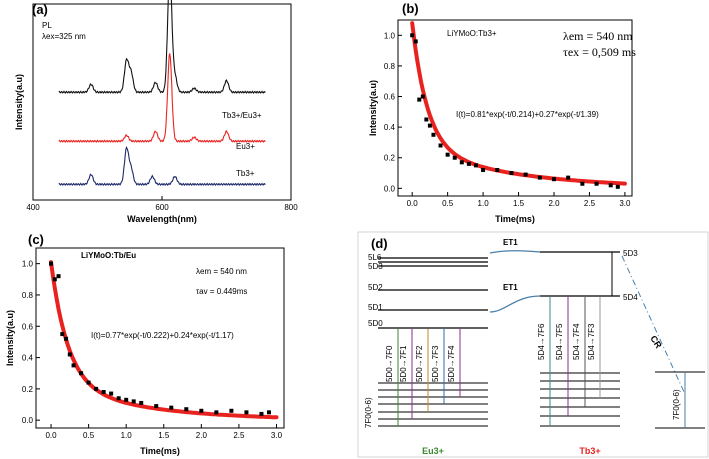  What do you see at coordinates (64, 36) in the screenshot?
I see `panel-a-annotation-excitation: λex=325 nm` at bounding box center [64, 36].